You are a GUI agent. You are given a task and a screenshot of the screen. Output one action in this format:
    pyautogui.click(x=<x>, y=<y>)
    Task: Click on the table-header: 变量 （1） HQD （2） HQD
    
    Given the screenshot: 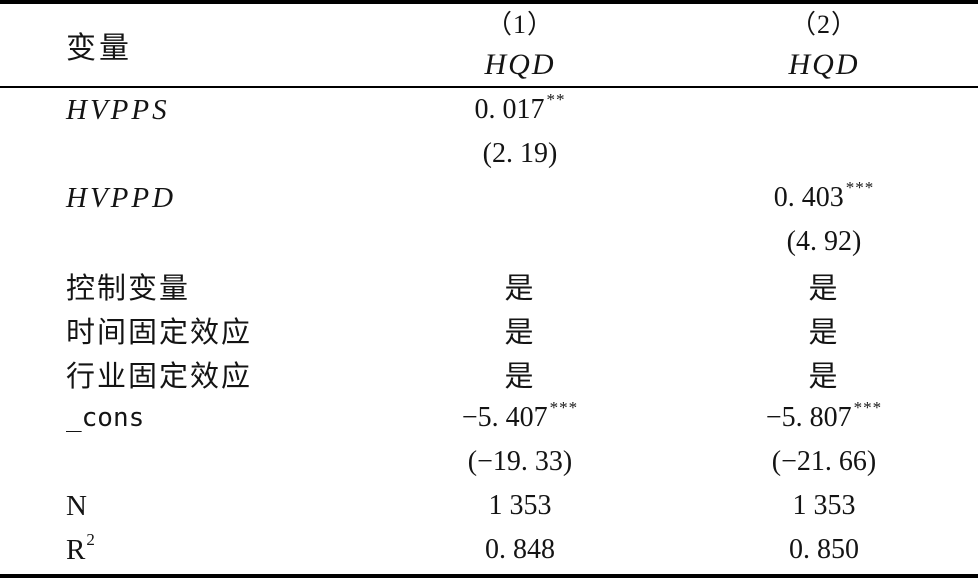 What is the action you would take?
    pyautogui.click(x=489, y=46)
    